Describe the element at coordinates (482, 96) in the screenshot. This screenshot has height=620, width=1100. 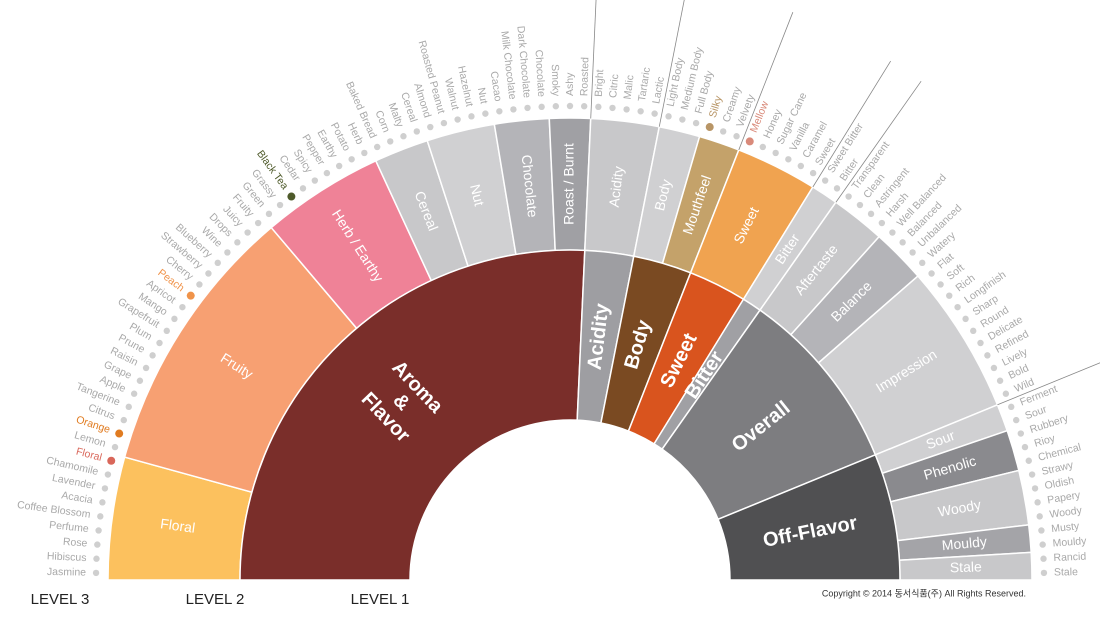
I see `leaf-label: Nut` at that location.